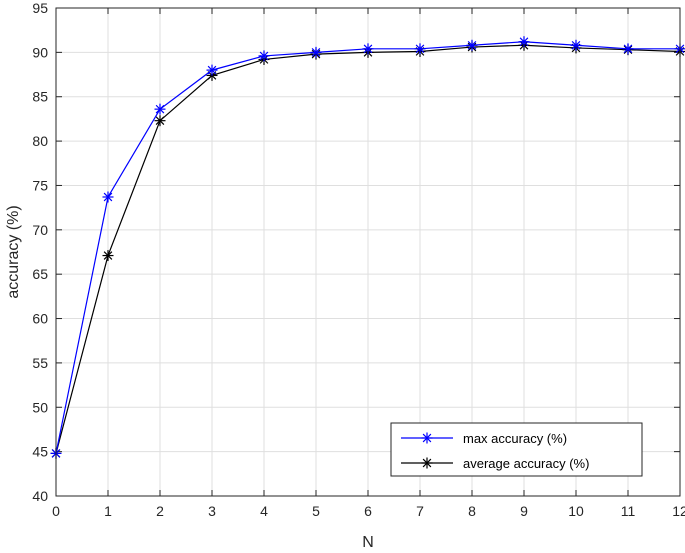  I want to click on y-tick-label: 75, so click(40, 185).